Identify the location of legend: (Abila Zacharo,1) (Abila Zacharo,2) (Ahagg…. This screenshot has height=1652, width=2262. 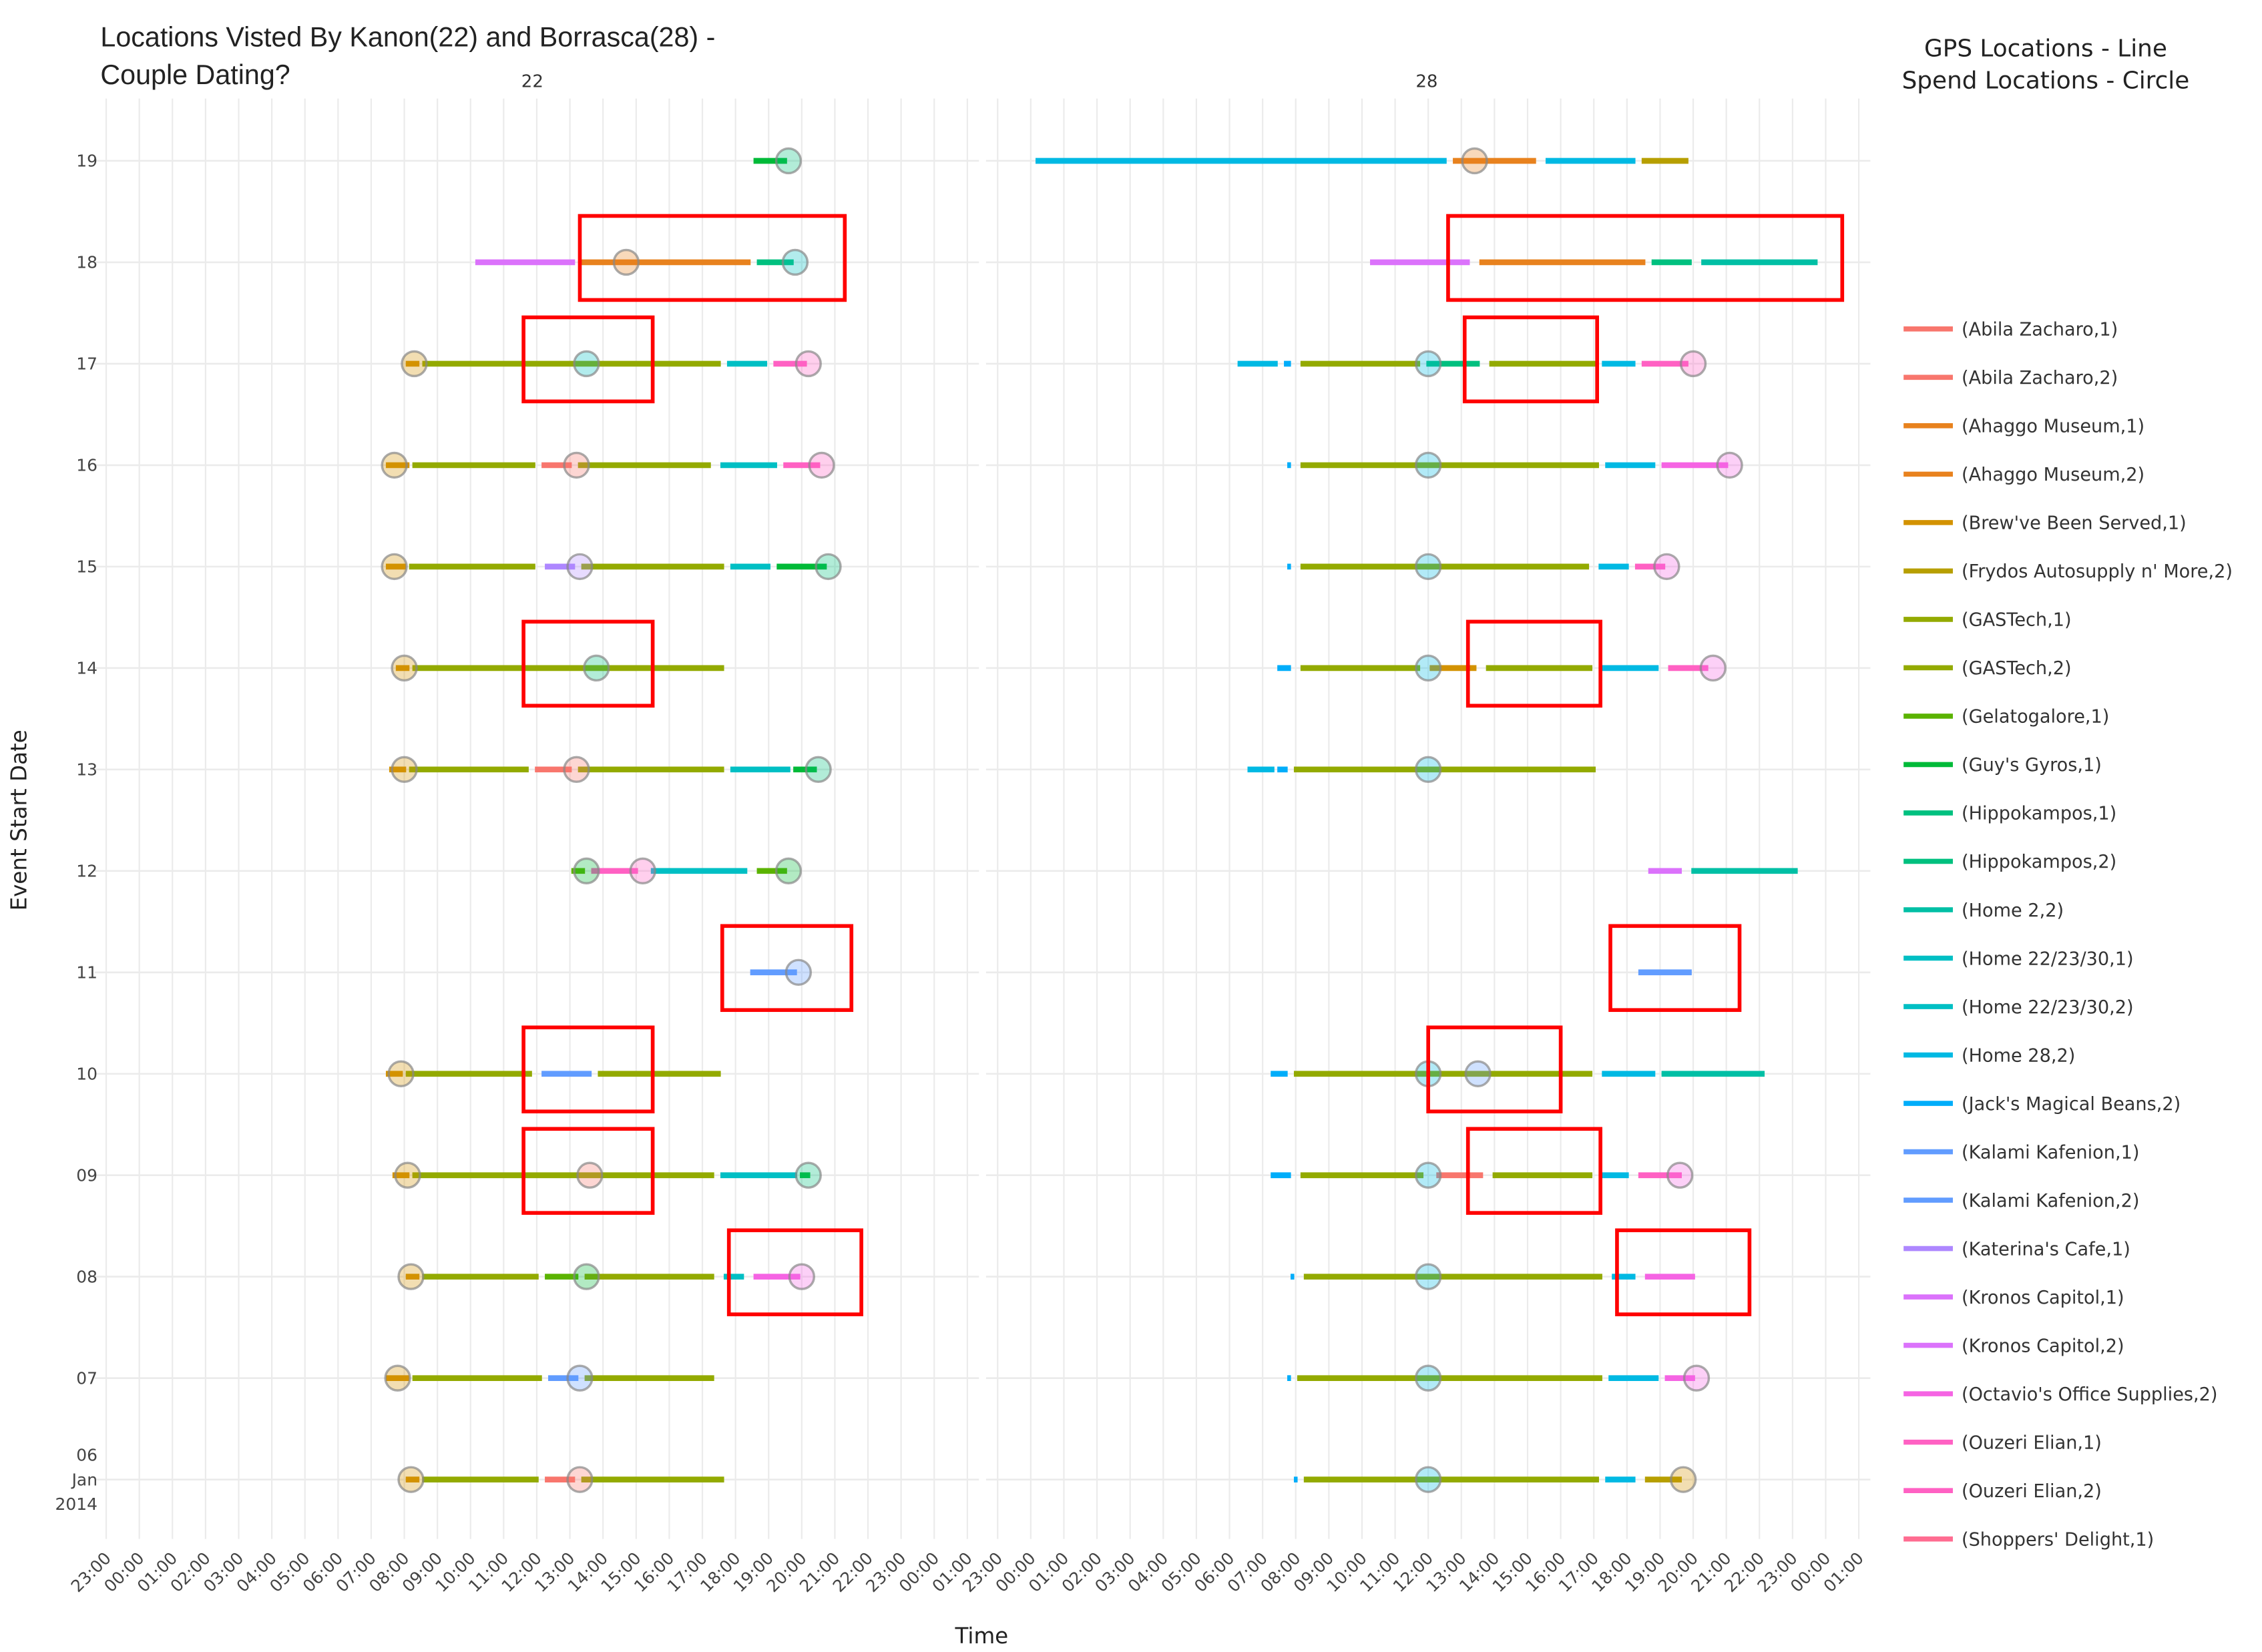
(2068, 935).